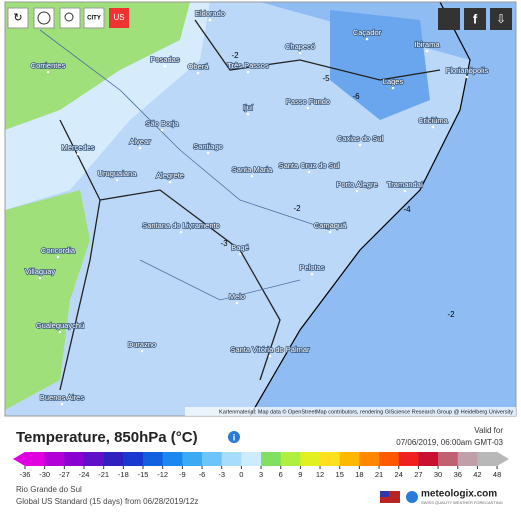  What do you see at coordinates (433, 120) in the screenshot?
I see `city-label: Criciúma` at bounding box center [433, 120].